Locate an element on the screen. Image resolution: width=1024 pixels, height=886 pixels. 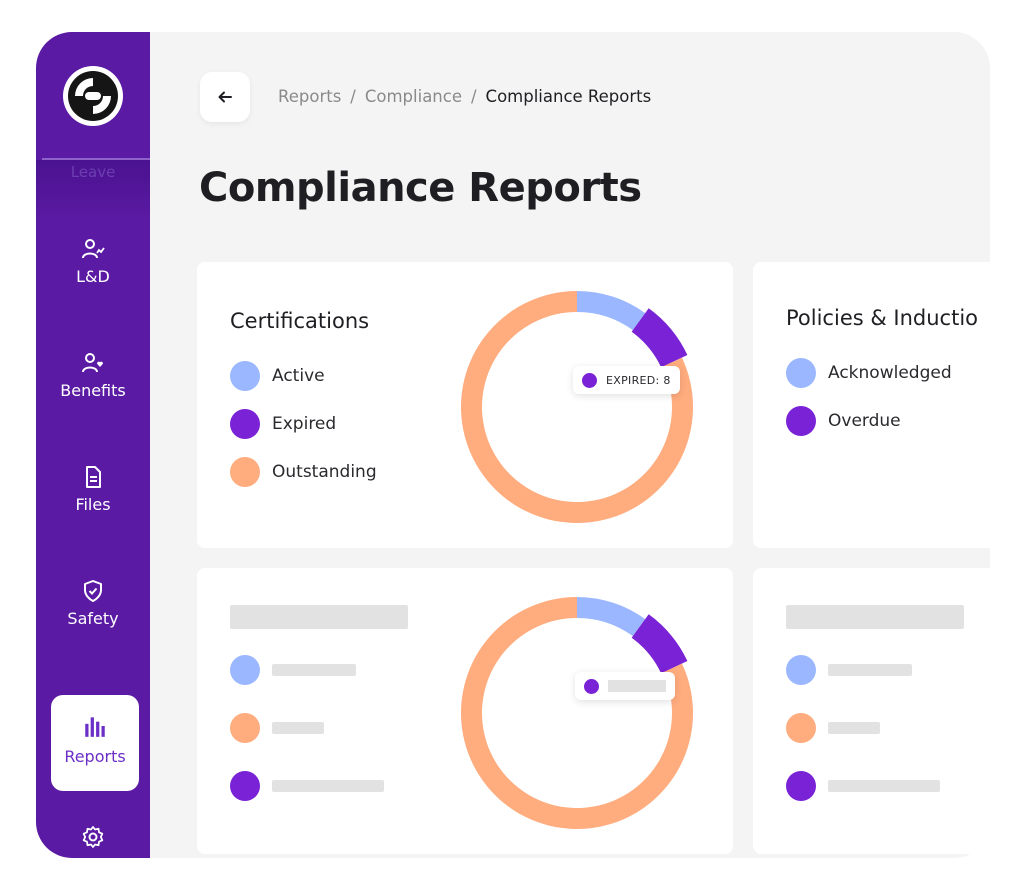
policies-card: Policies & Inductio Acknowledged Overdue is located at coordinates (871, 405).